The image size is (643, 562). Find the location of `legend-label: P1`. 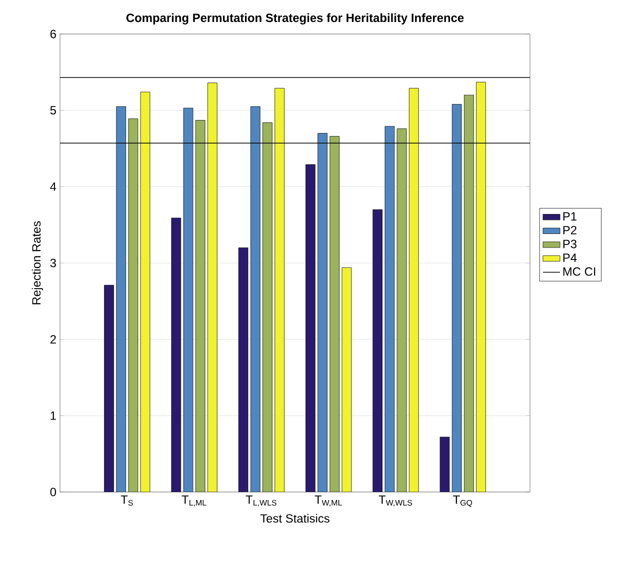

legend-label: P1 is located at coordinates (569, 216).